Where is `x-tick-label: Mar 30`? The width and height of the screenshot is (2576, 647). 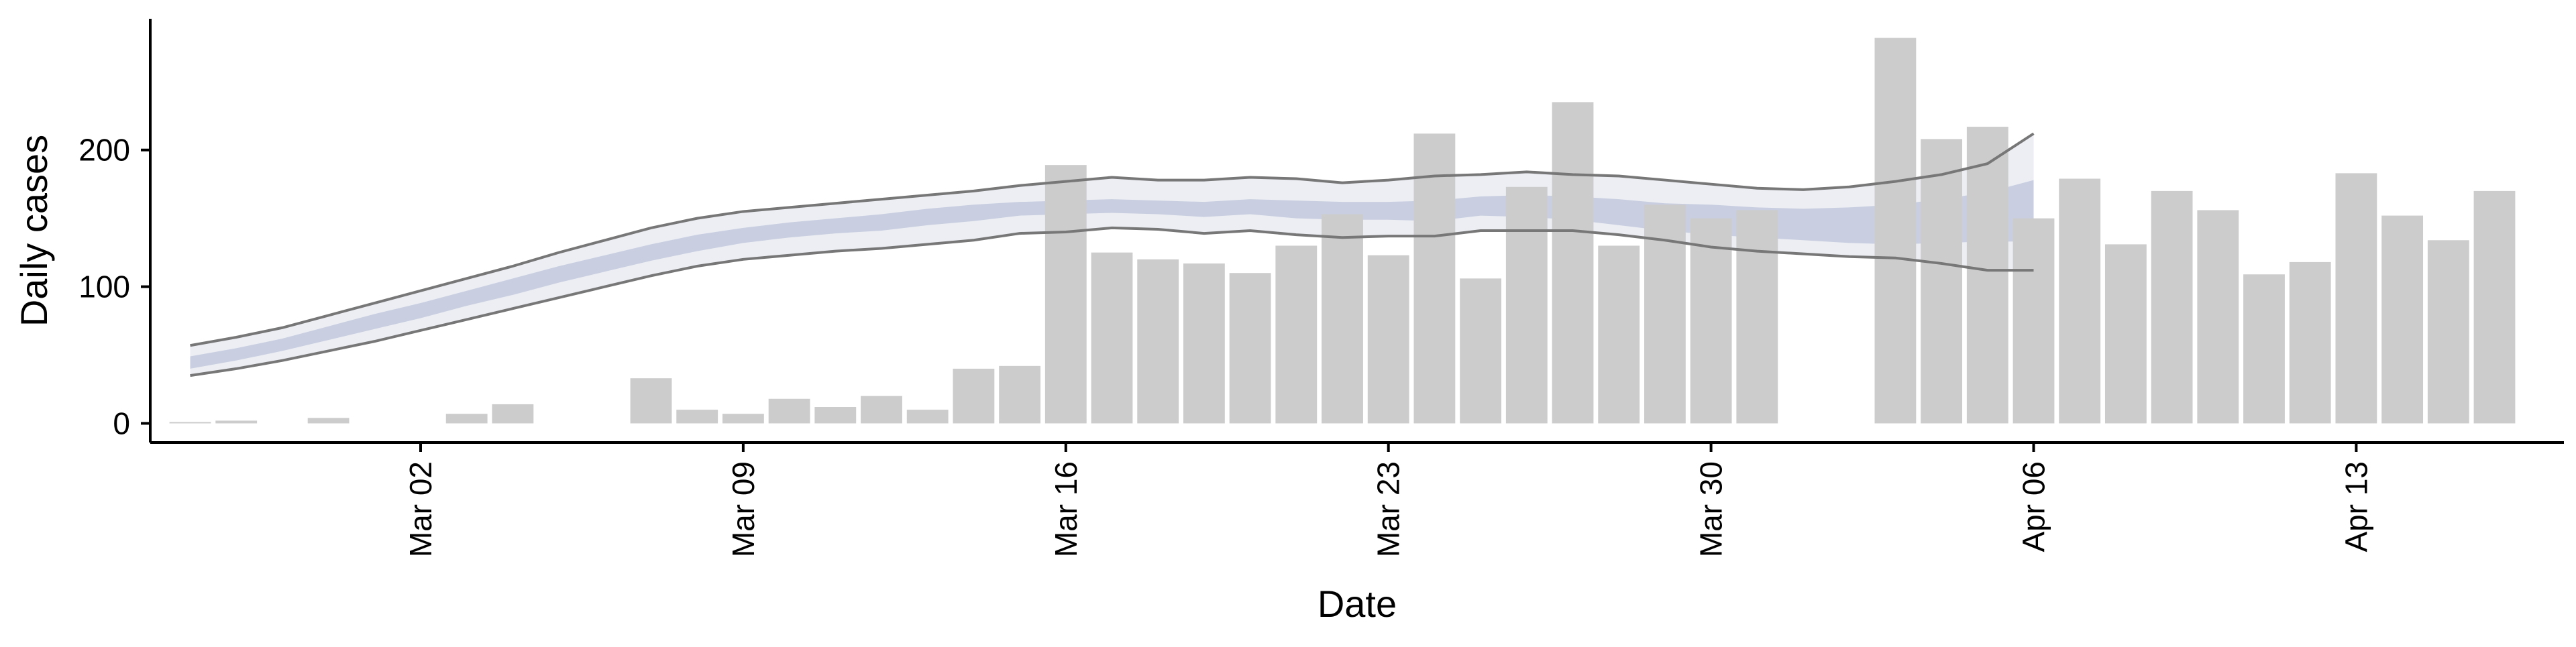
x-tick-label: Mar 30 is located at coordinates (1711, 509).